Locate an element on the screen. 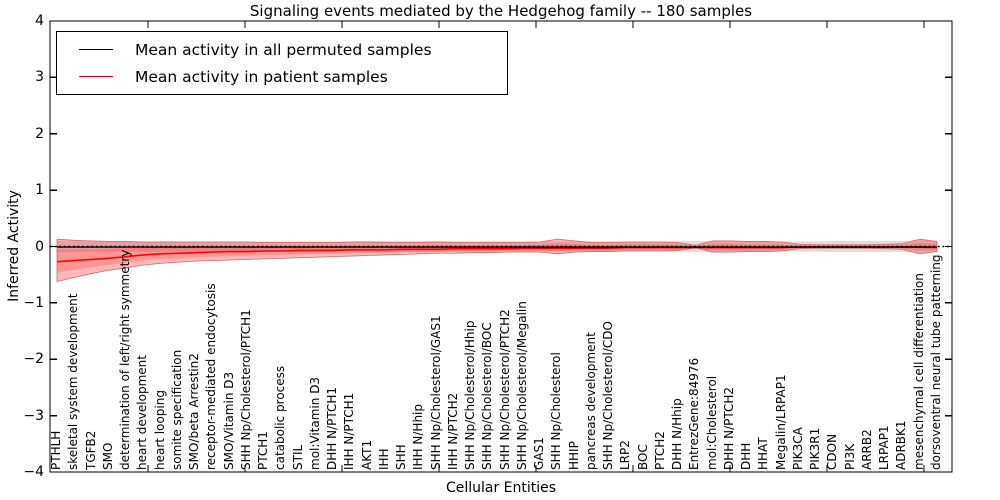  legend-entry-permuted: Mean activity in all permuted samples is located at coordinates (282, 50).